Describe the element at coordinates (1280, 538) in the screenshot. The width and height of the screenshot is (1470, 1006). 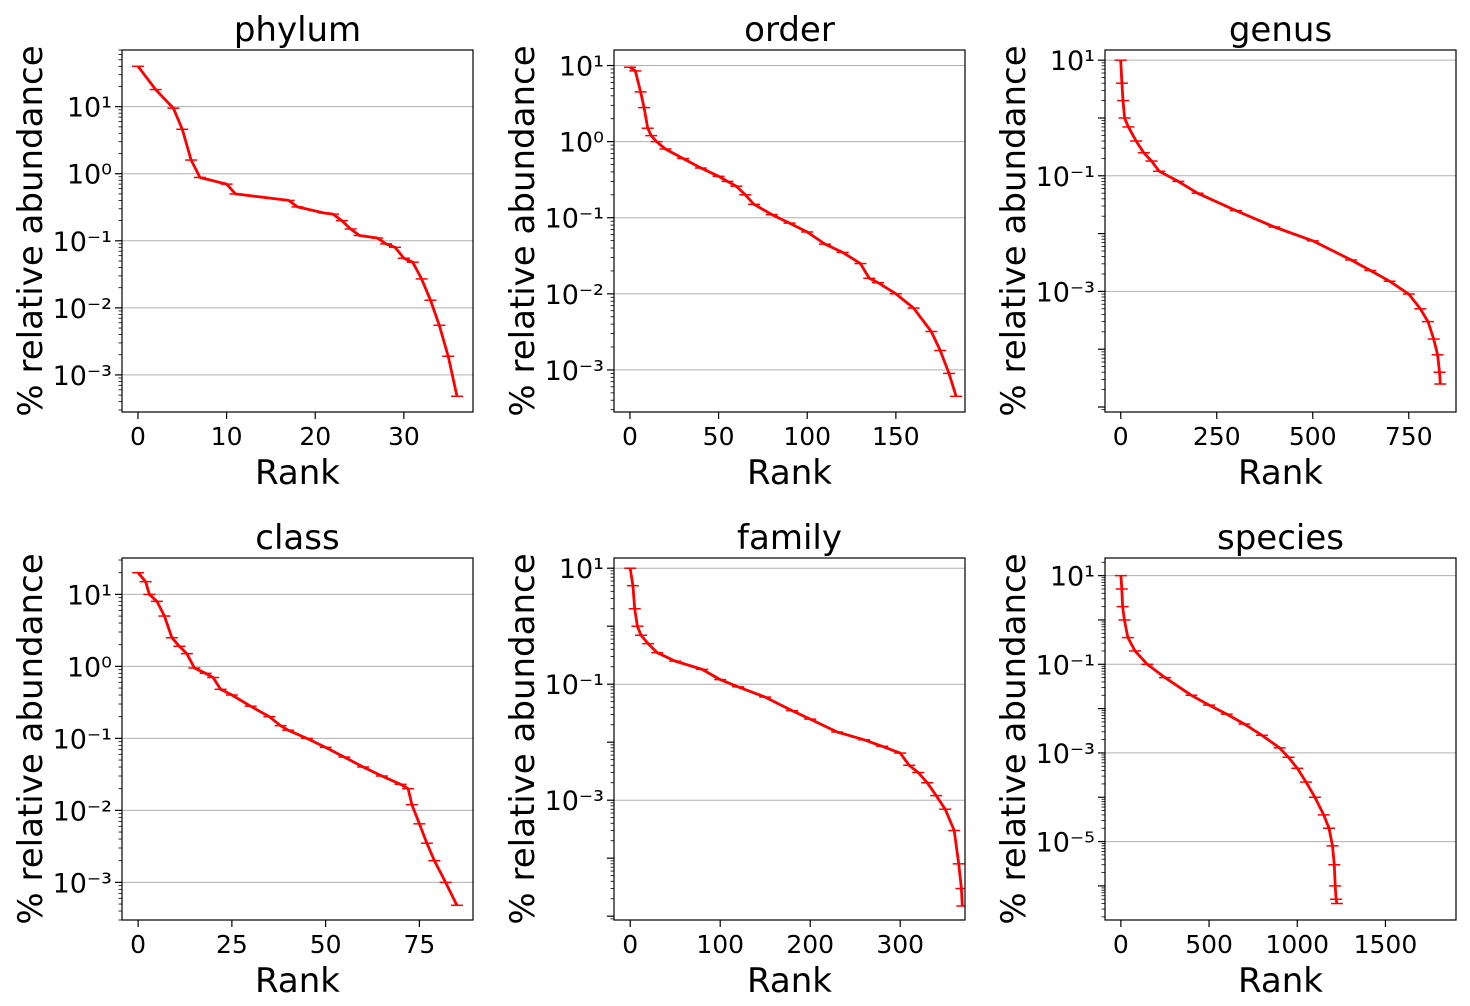
I see `chart-title: species` at that location.